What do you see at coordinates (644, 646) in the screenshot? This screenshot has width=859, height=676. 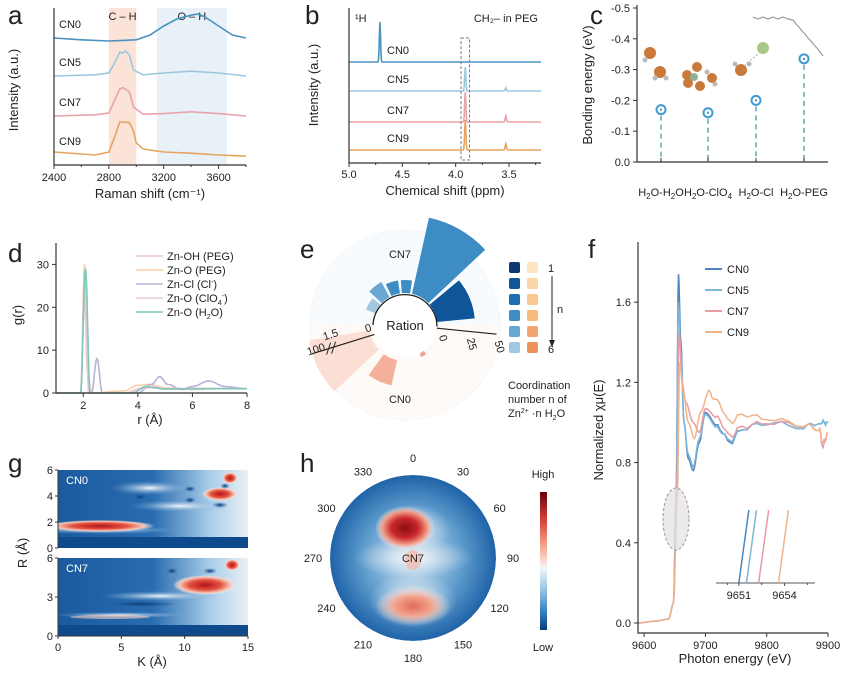 I see `x-tick-label: 9600` at bounding box center [644, 646].